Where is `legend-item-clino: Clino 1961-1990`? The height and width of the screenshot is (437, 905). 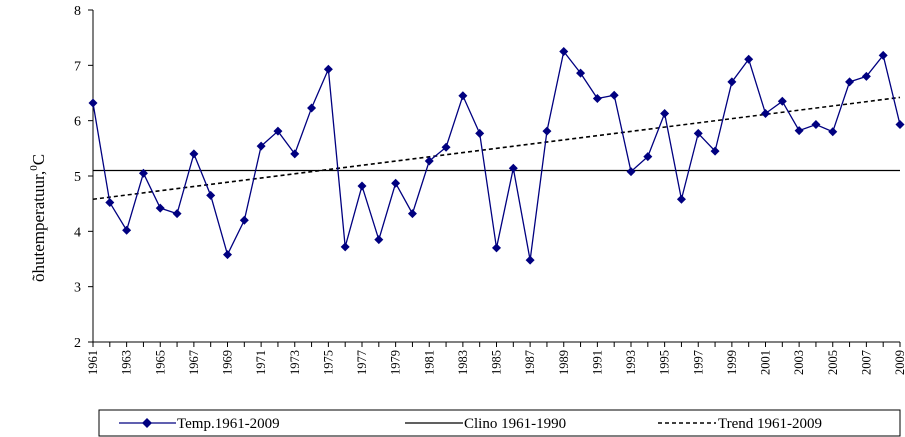
legend-item-clino: Clino 1961-1990 is located at coordinates (485, 424).